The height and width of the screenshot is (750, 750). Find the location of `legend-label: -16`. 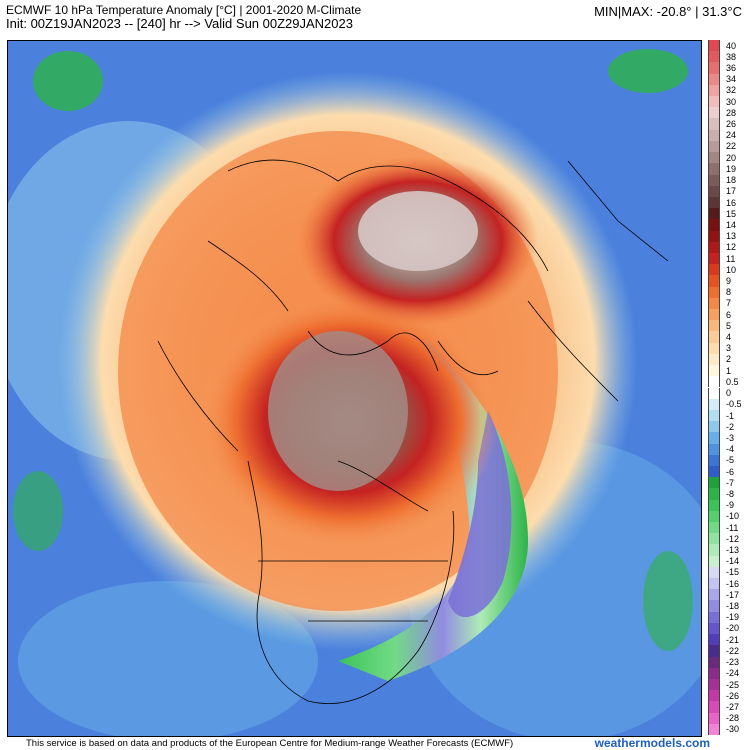

legend-label: -16 is located at coordinates (733, 583).